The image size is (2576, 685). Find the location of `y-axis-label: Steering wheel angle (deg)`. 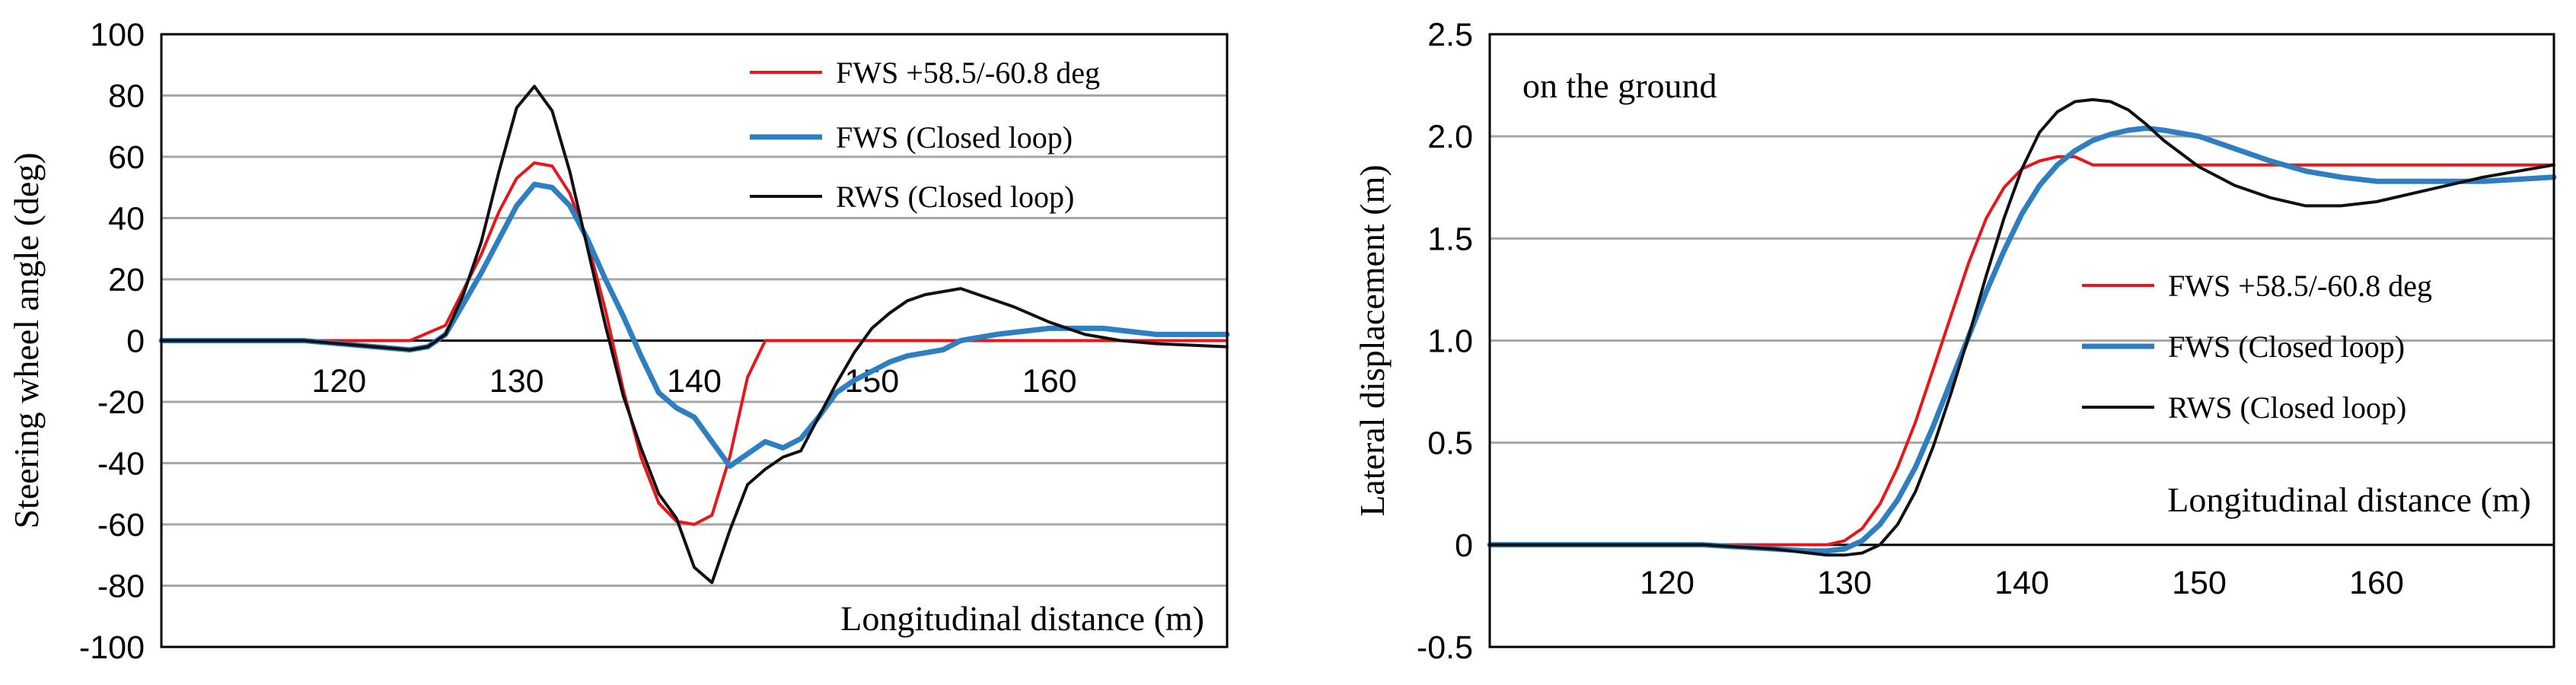

y-axis-label: Steering wheel angle (deg) is located at coordinates (26, 340).